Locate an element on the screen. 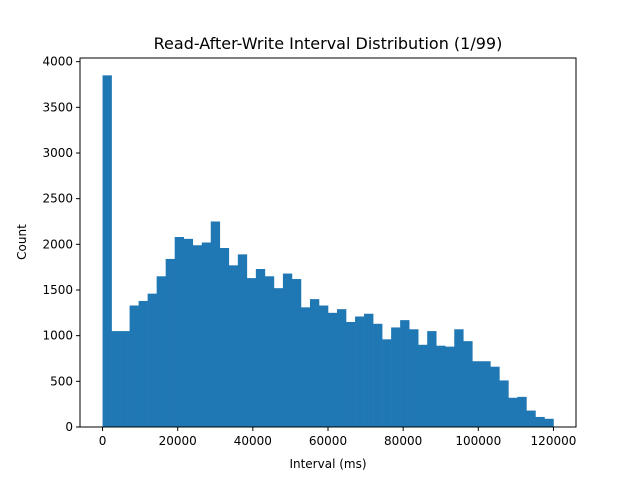 This screenshot has height=480, width=640. x-tick-label: 100000 is located at coordinates (478, 441).